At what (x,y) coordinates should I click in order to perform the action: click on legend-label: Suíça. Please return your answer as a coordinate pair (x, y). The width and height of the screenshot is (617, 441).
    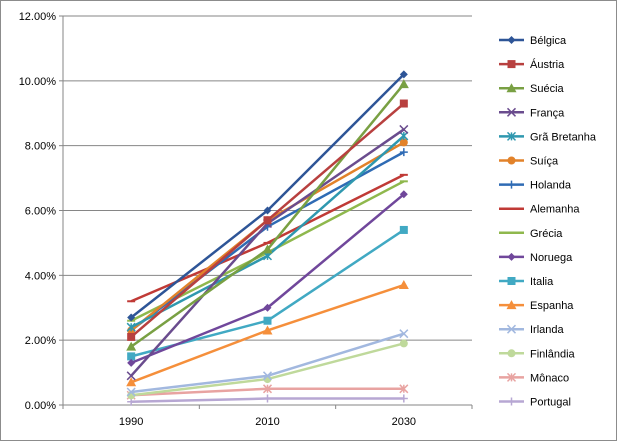
    Looking at the image, I should click on (544, 162).